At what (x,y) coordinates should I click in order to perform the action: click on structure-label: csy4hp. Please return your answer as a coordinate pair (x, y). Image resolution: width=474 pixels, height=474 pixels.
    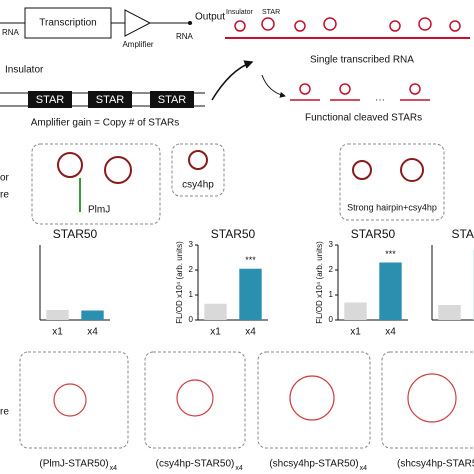
    Looking at the image, I should click on (198, 185).